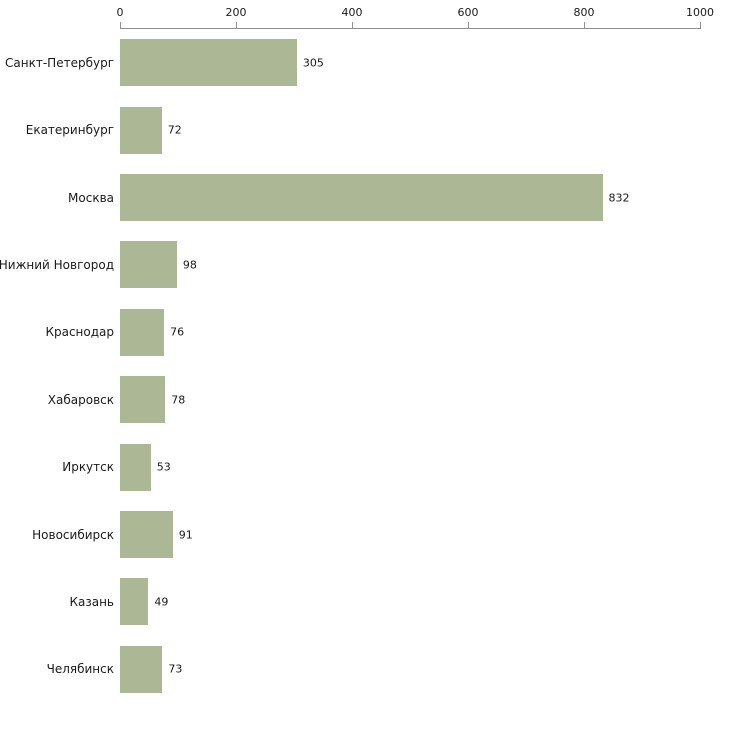 The image size is (730, 730). What do you see at coordinates (79, 332) in the screenshot?
I see `category-label: Краснодар` at bounding box center [79, 332].